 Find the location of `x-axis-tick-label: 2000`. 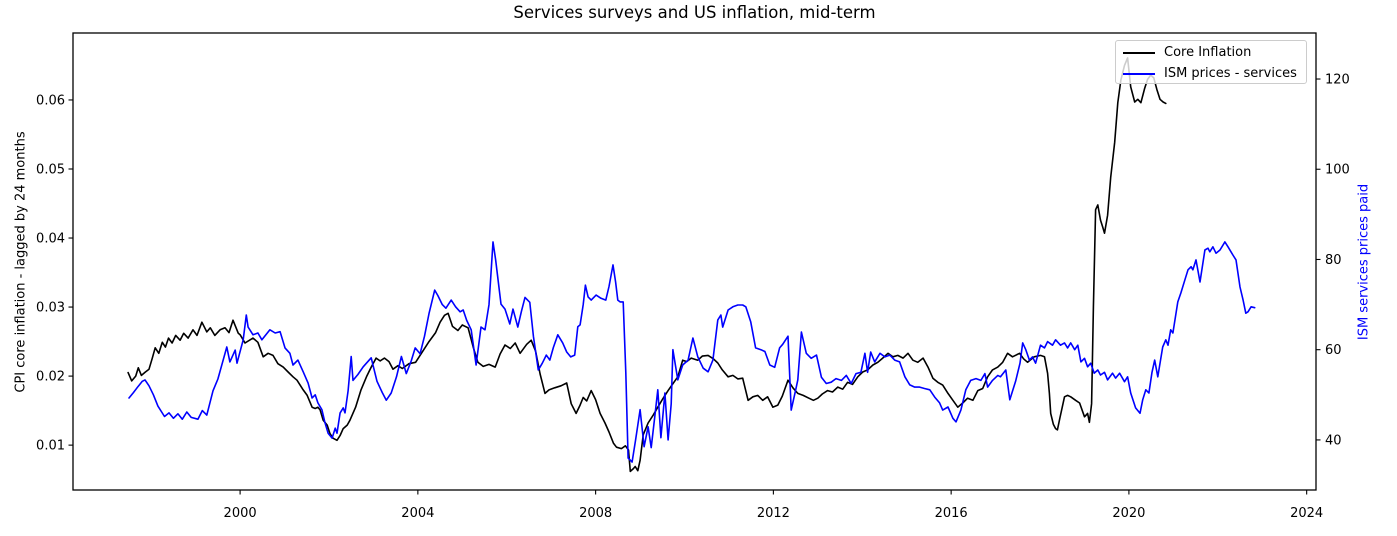

x-axis-tick-label: 2000 is located at coordinates (240, 513).